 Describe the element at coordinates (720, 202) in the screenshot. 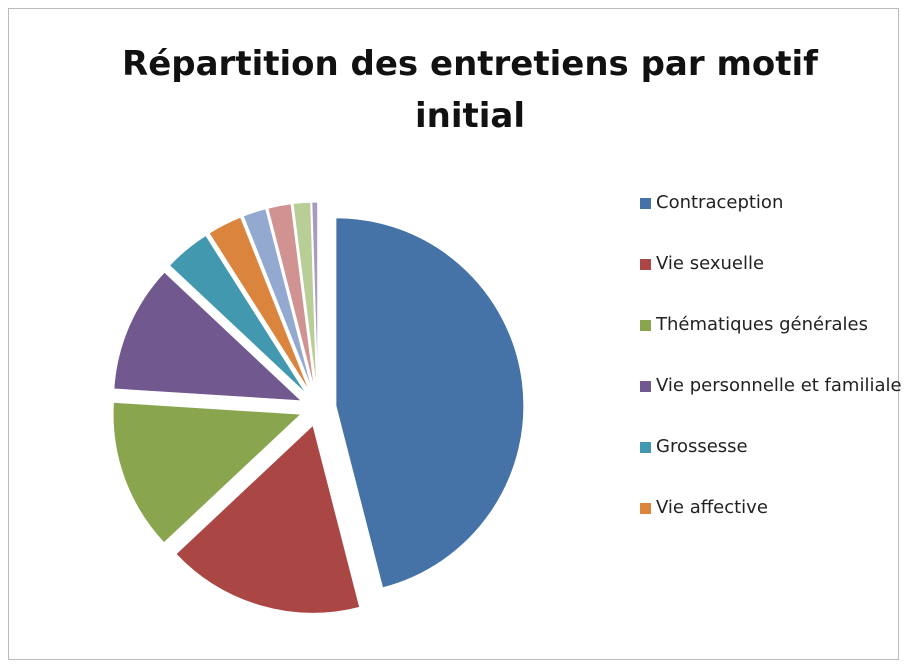

I see `legend-label: Contraception` at that location.